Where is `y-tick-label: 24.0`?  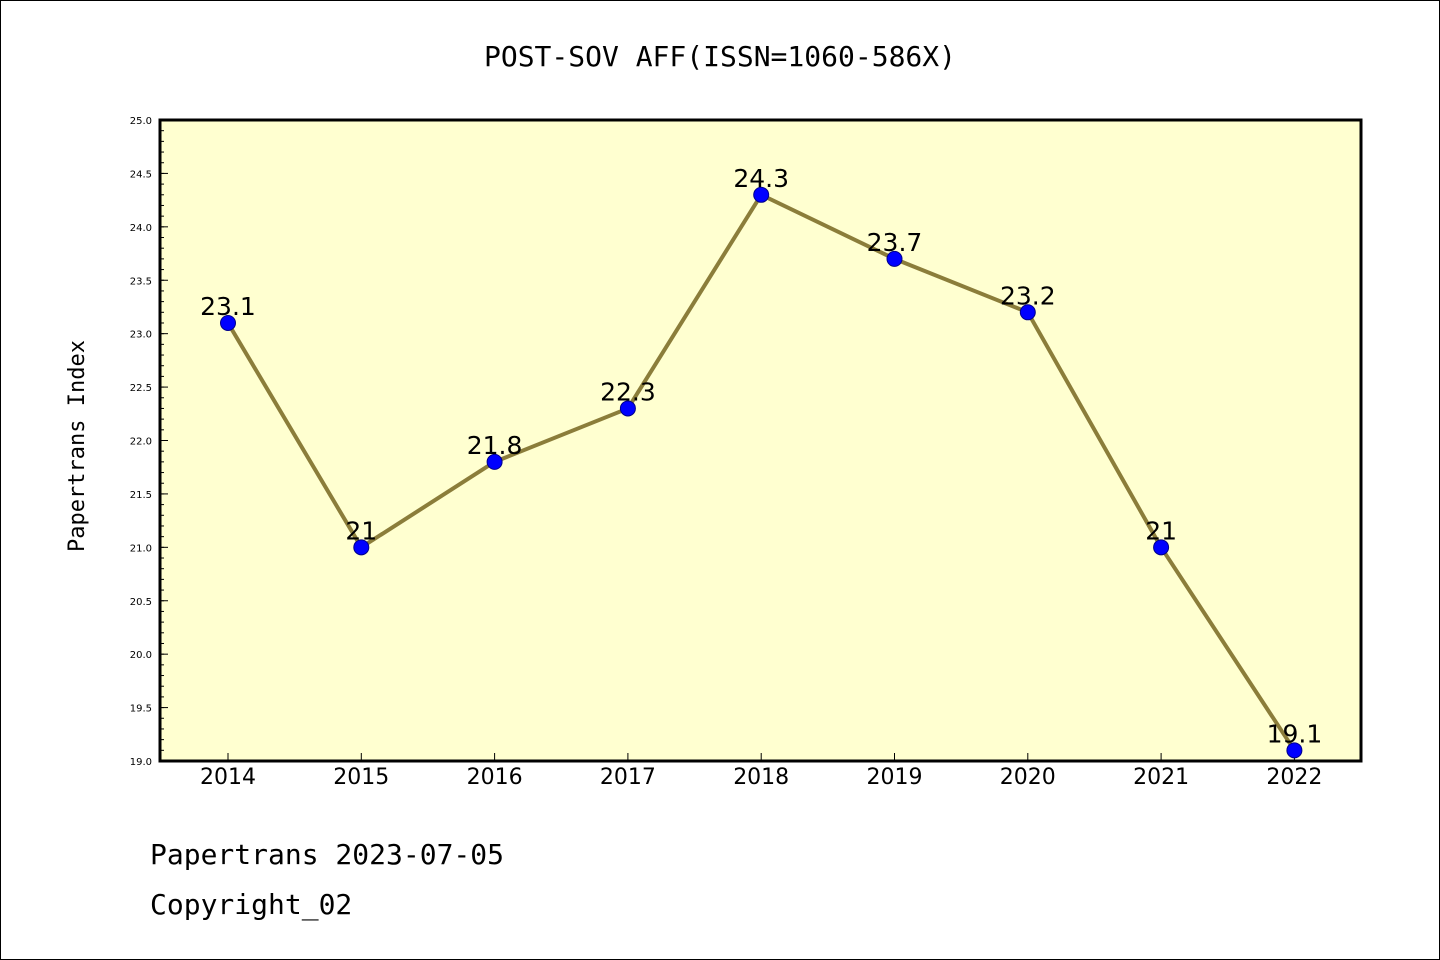 y-tick-label: 24.0 is located at coordinates (141, 228).